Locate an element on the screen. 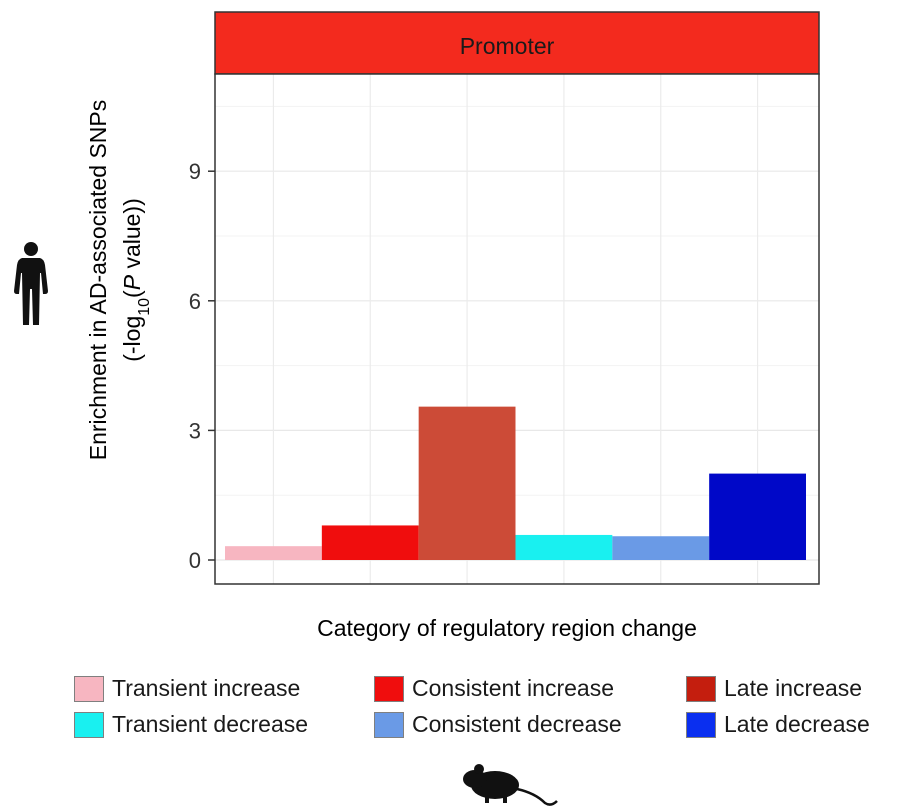  y-axis-label-prefix: (-log is located at coordinates (132, 339).